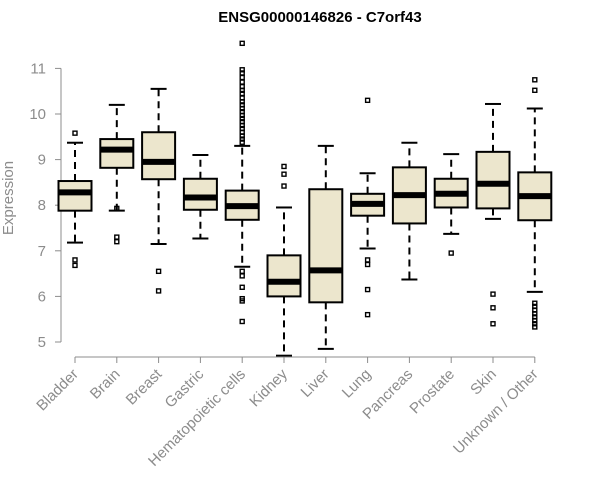 This screenshot has width=600, height=500. I want to click on box-skin, so click(493, 214).